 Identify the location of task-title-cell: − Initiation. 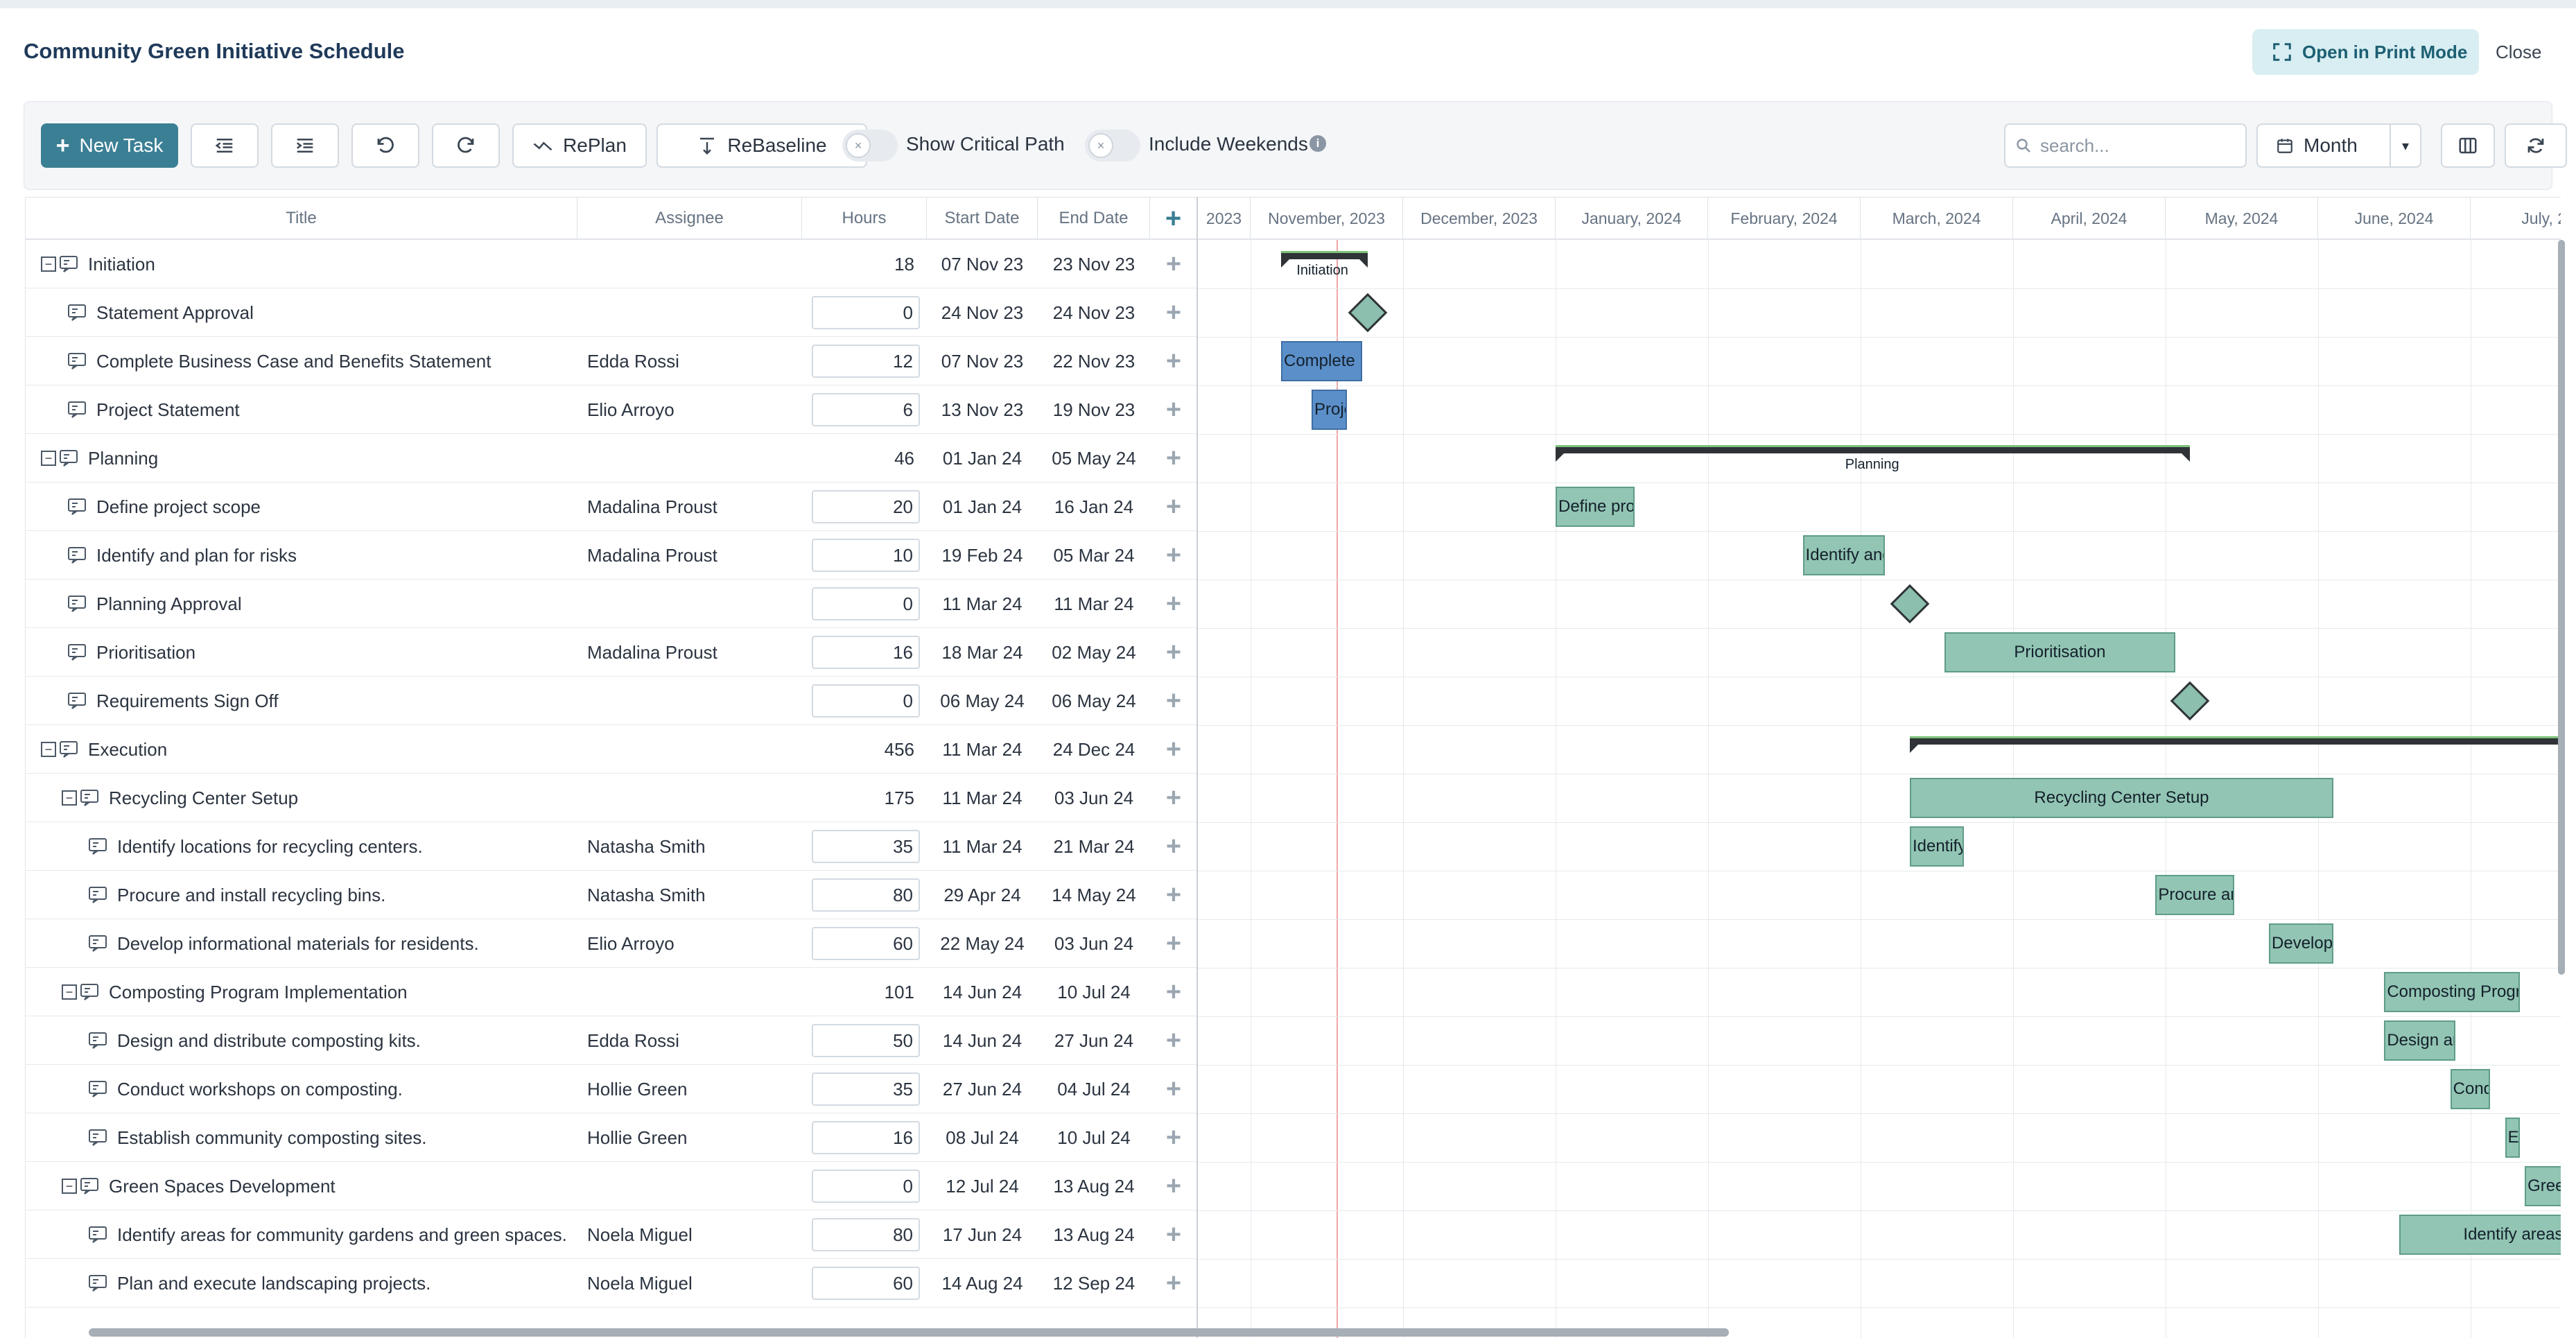
(301, 264).